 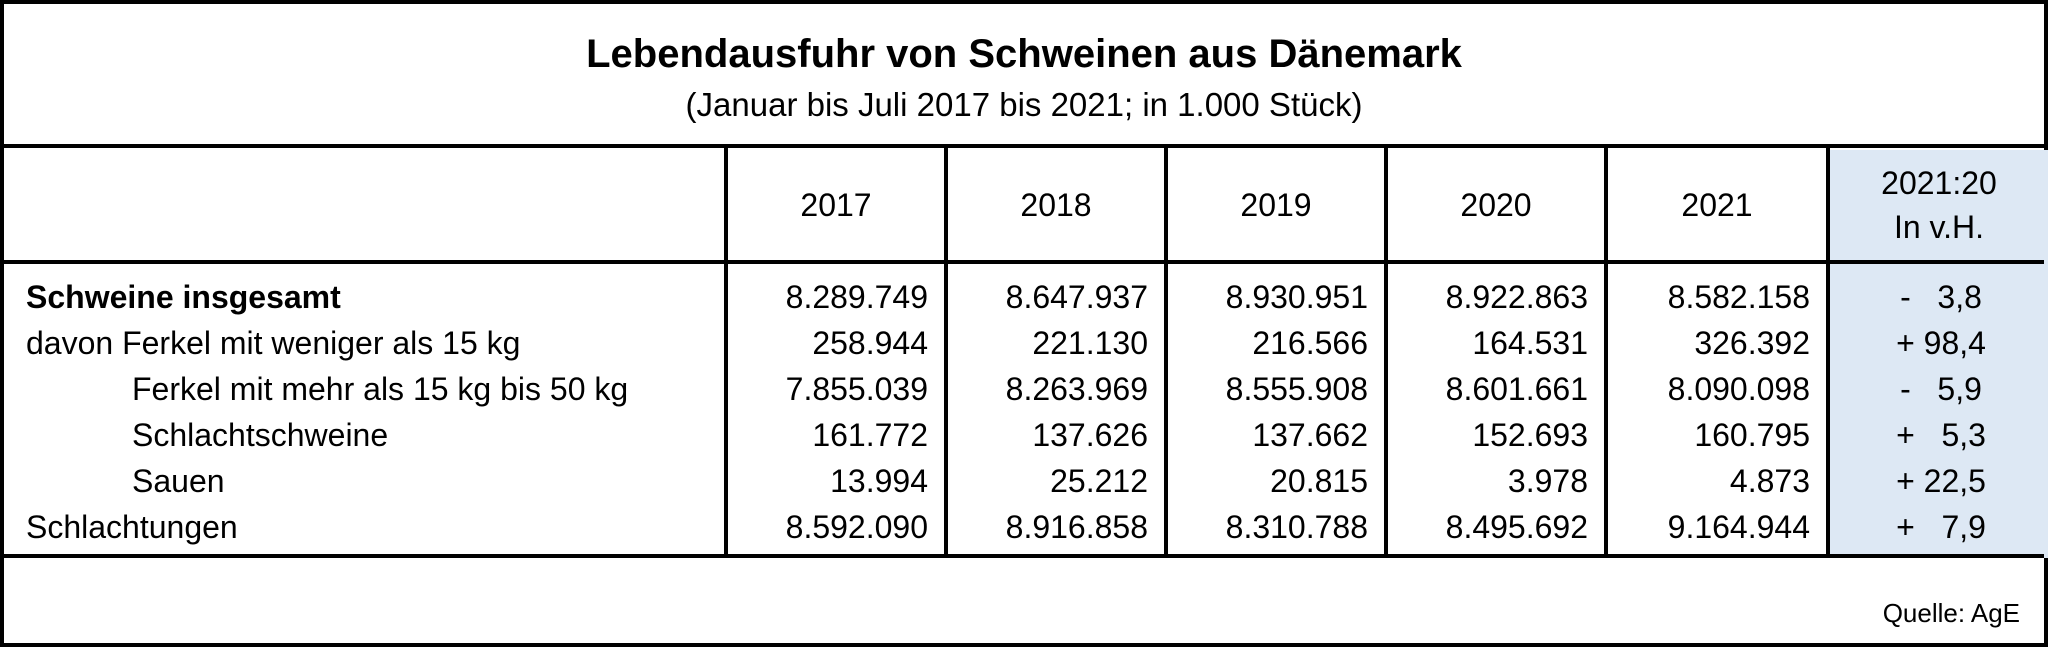 What do you see at coordinates (856, 527) in the screenshot?
I see `cell-value: 8.592.090` at bounding box center [856, 527].